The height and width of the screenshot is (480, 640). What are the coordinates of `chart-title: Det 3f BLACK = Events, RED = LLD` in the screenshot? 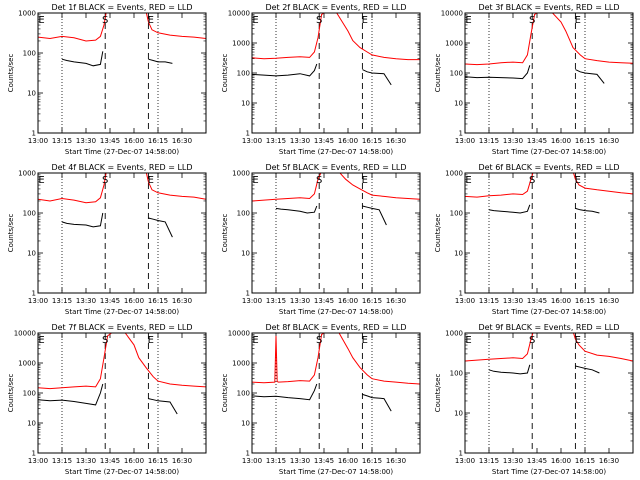 It's located at (548, 7).